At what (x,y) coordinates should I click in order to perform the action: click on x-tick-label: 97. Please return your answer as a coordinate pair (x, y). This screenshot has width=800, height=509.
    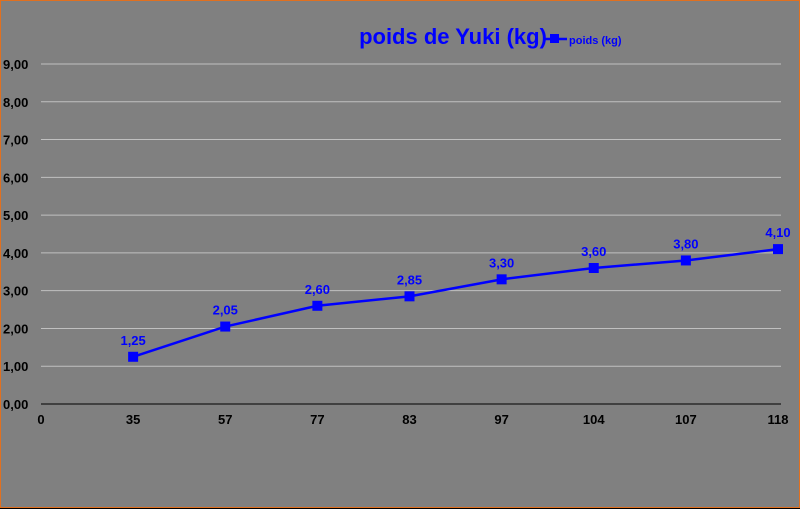
    Looking at the image, I should click on (501, 419).